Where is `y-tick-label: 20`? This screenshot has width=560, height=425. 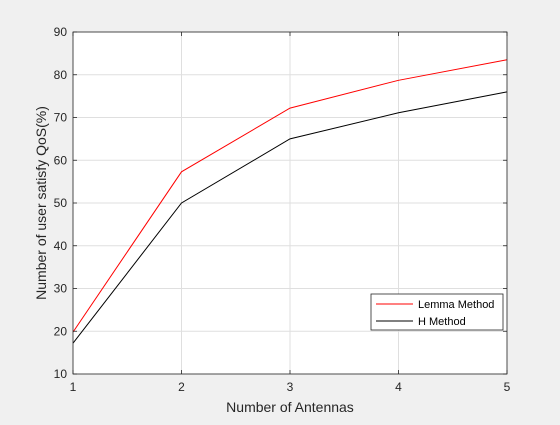 y-tick-label: 20 is located at coordinates (61, 331).